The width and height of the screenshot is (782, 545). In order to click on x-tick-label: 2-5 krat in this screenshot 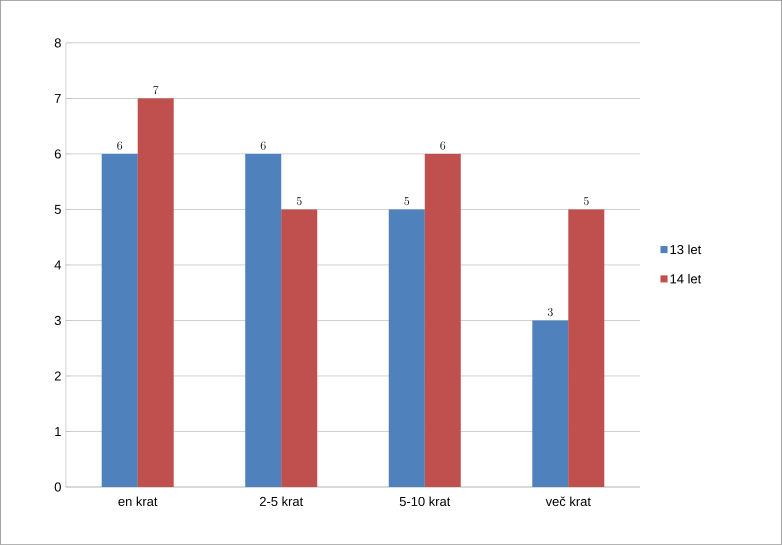, I will do `click(282, 501)`.